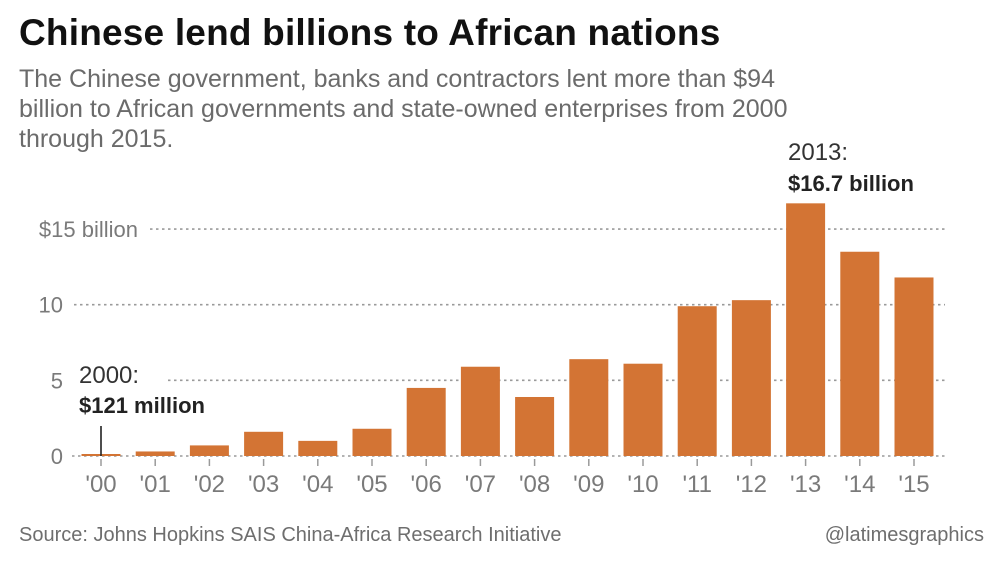 This screenshot has height=563, width=1000. Describe the element at coordinates (818, 152) in the screenshot. I see `annotation-year: 2013:` at that location.